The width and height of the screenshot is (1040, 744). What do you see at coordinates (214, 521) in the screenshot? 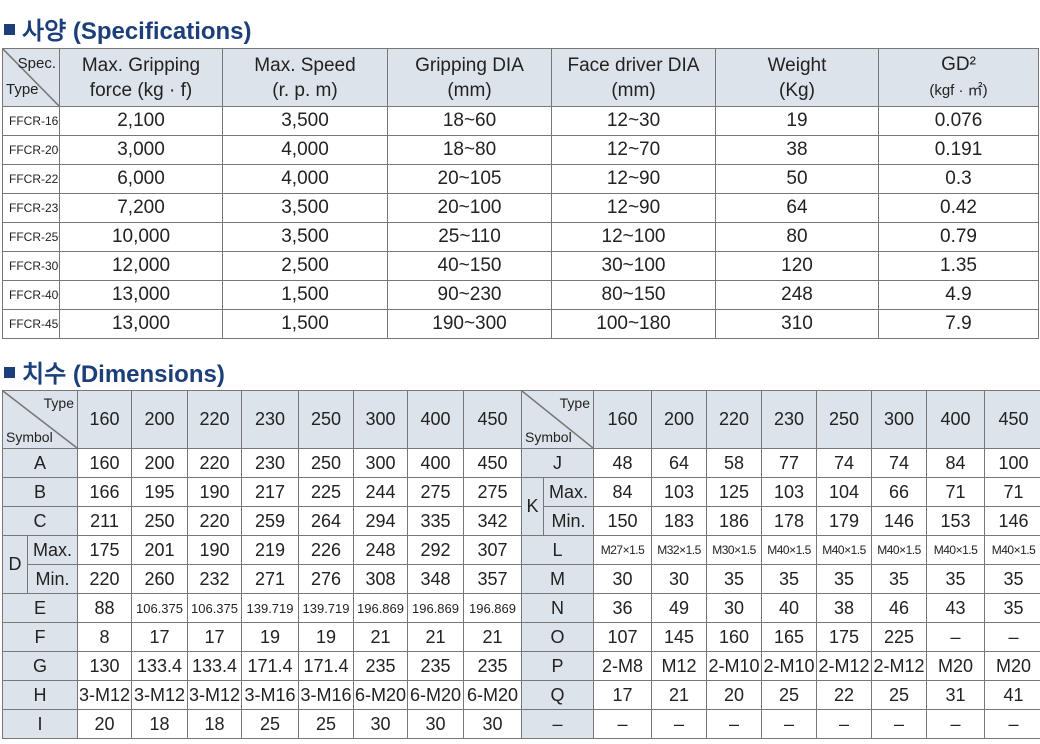
I see `dim-value-cell: 220` at bounding box center [214, 521].